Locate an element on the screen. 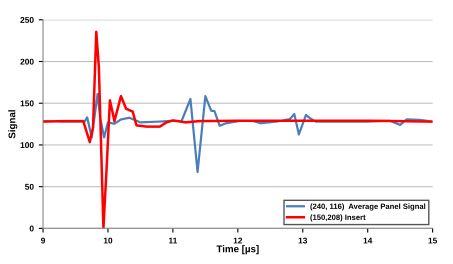  x-axis-title: Time [µs] is located at coordinates (237, 249).